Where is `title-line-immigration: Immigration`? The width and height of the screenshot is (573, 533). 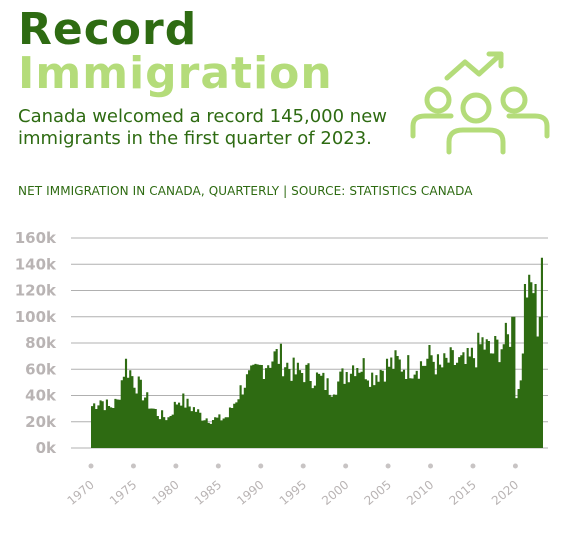
title-line-immigration: Immigration is located at coordinates (175, 73).